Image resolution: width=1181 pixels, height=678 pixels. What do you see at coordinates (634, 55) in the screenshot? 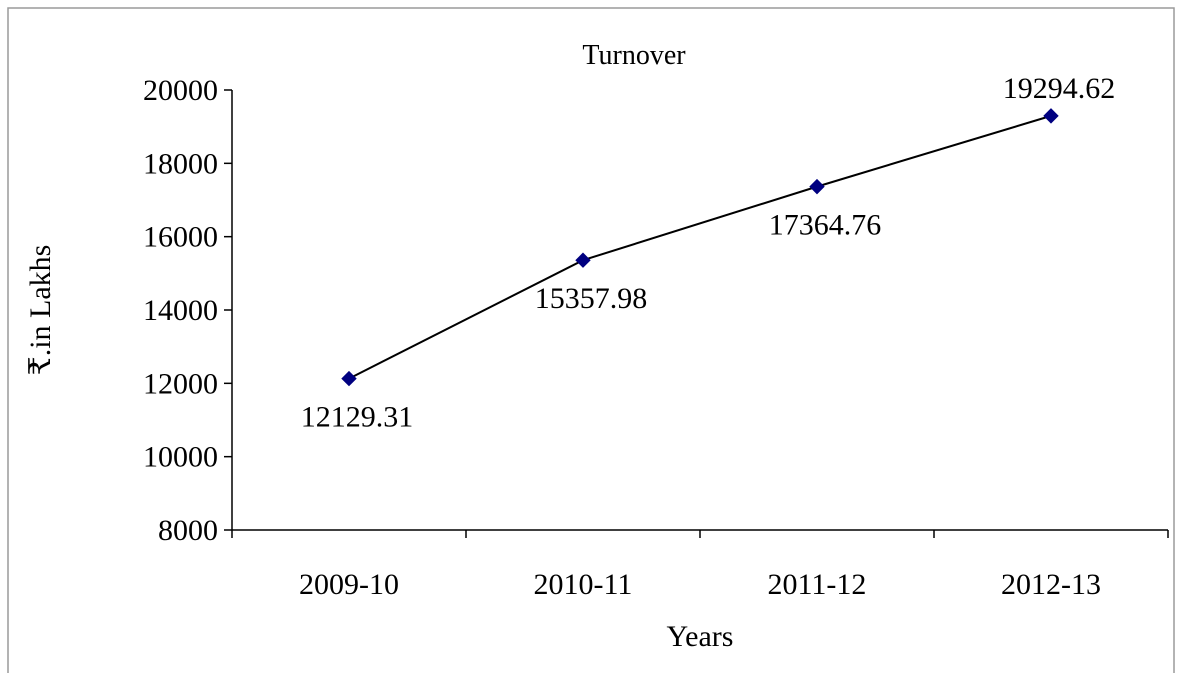
I see `chart-title: Turnover` at bounding box center [634, 55].